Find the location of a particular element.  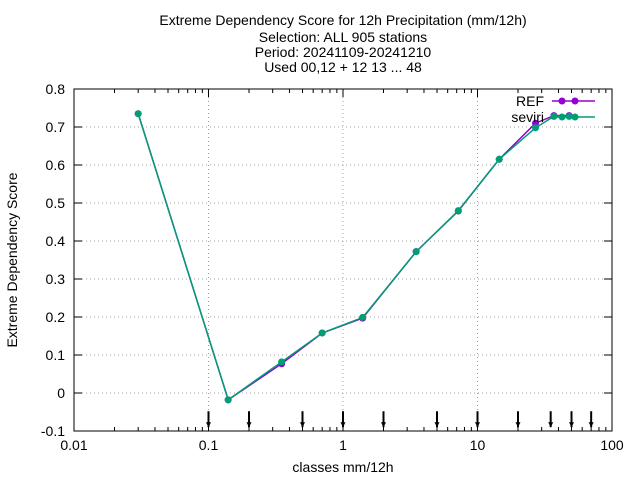

y-tick-label: 0.6 is located at coordinates (56, 165).